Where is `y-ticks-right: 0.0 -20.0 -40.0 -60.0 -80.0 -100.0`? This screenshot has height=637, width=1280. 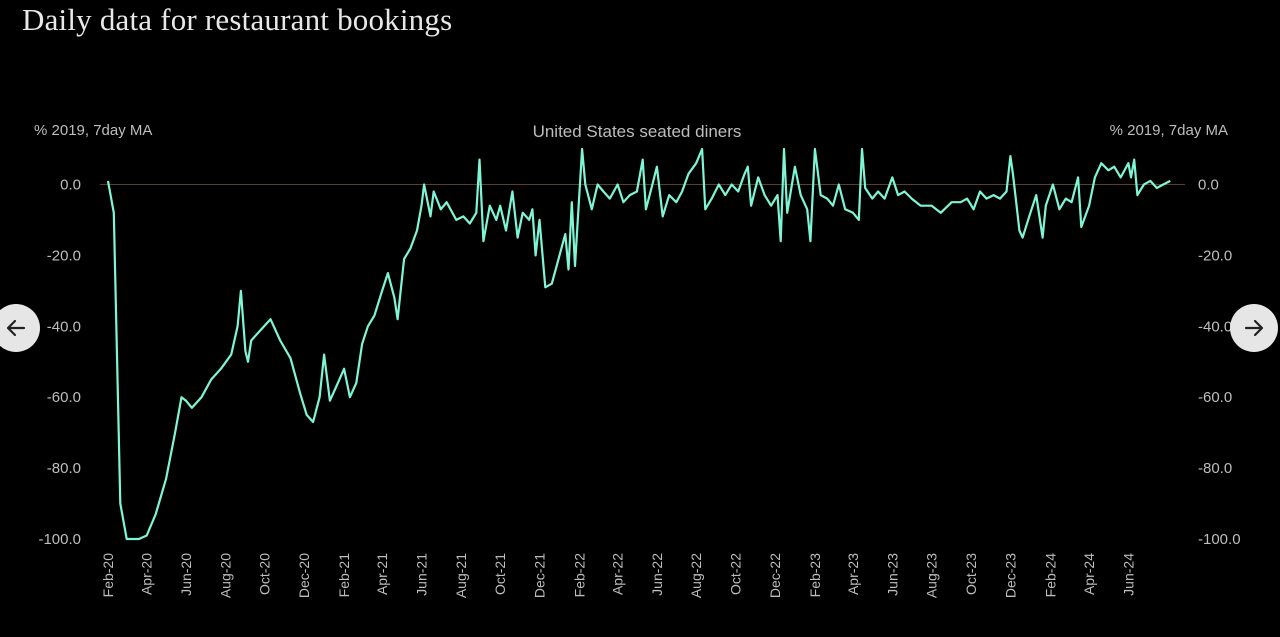
y-ticks-right: 0.0 -20.0 -40.0 -60.0 -80.0 -100.0 is located at coordinates (1219, 362).